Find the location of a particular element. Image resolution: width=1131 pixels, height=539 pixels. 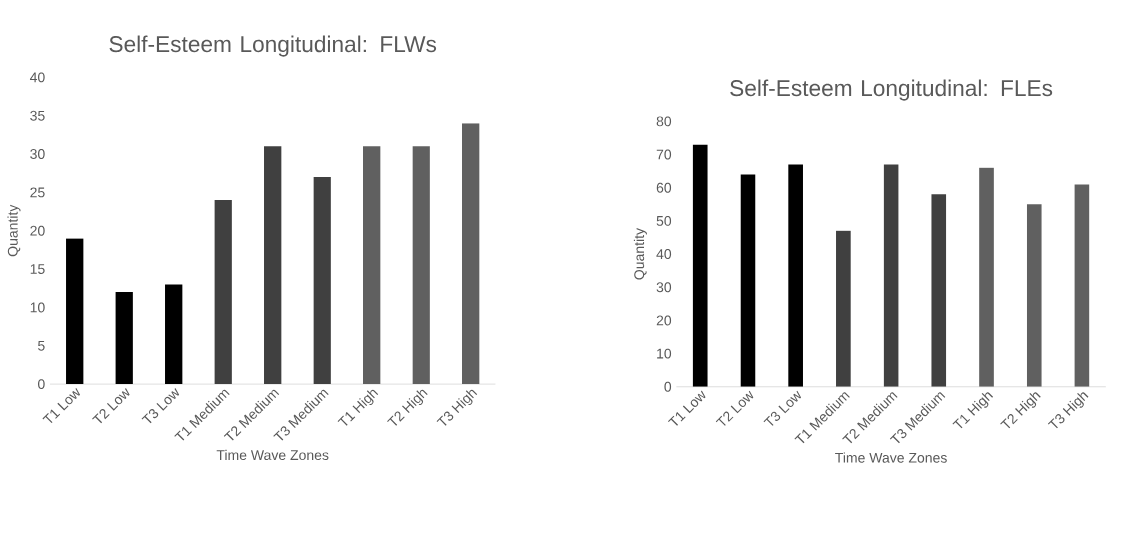

y-tick-label: 80 is located at coordinates (664, 121).